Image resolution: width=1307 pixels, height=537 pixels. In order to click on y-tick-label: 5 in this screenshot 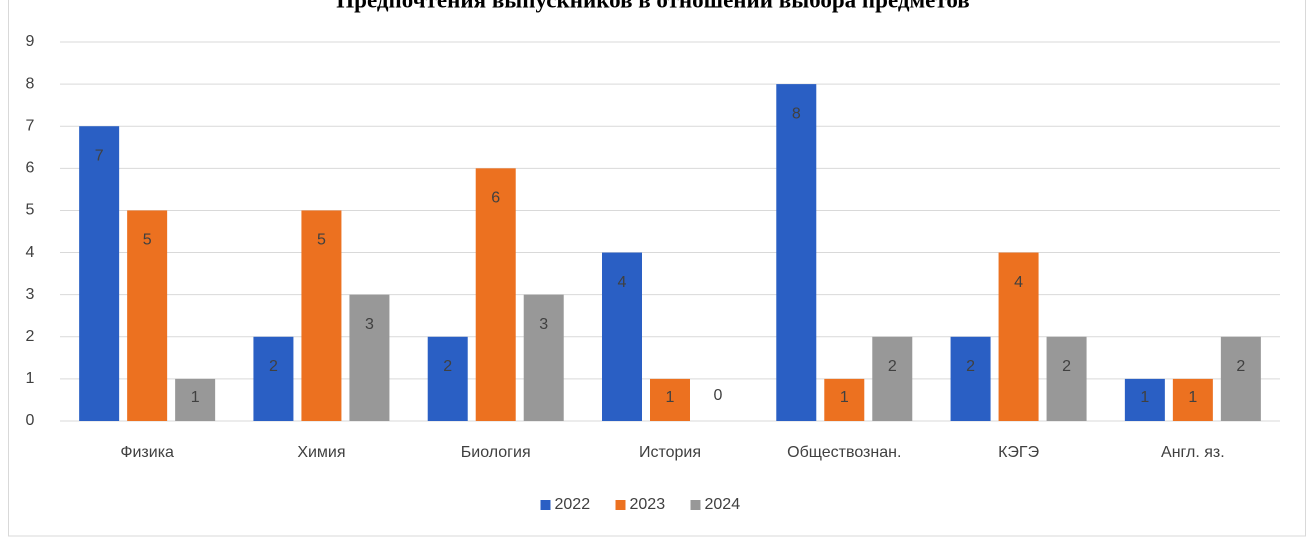, I will do `click(30, 210)`.